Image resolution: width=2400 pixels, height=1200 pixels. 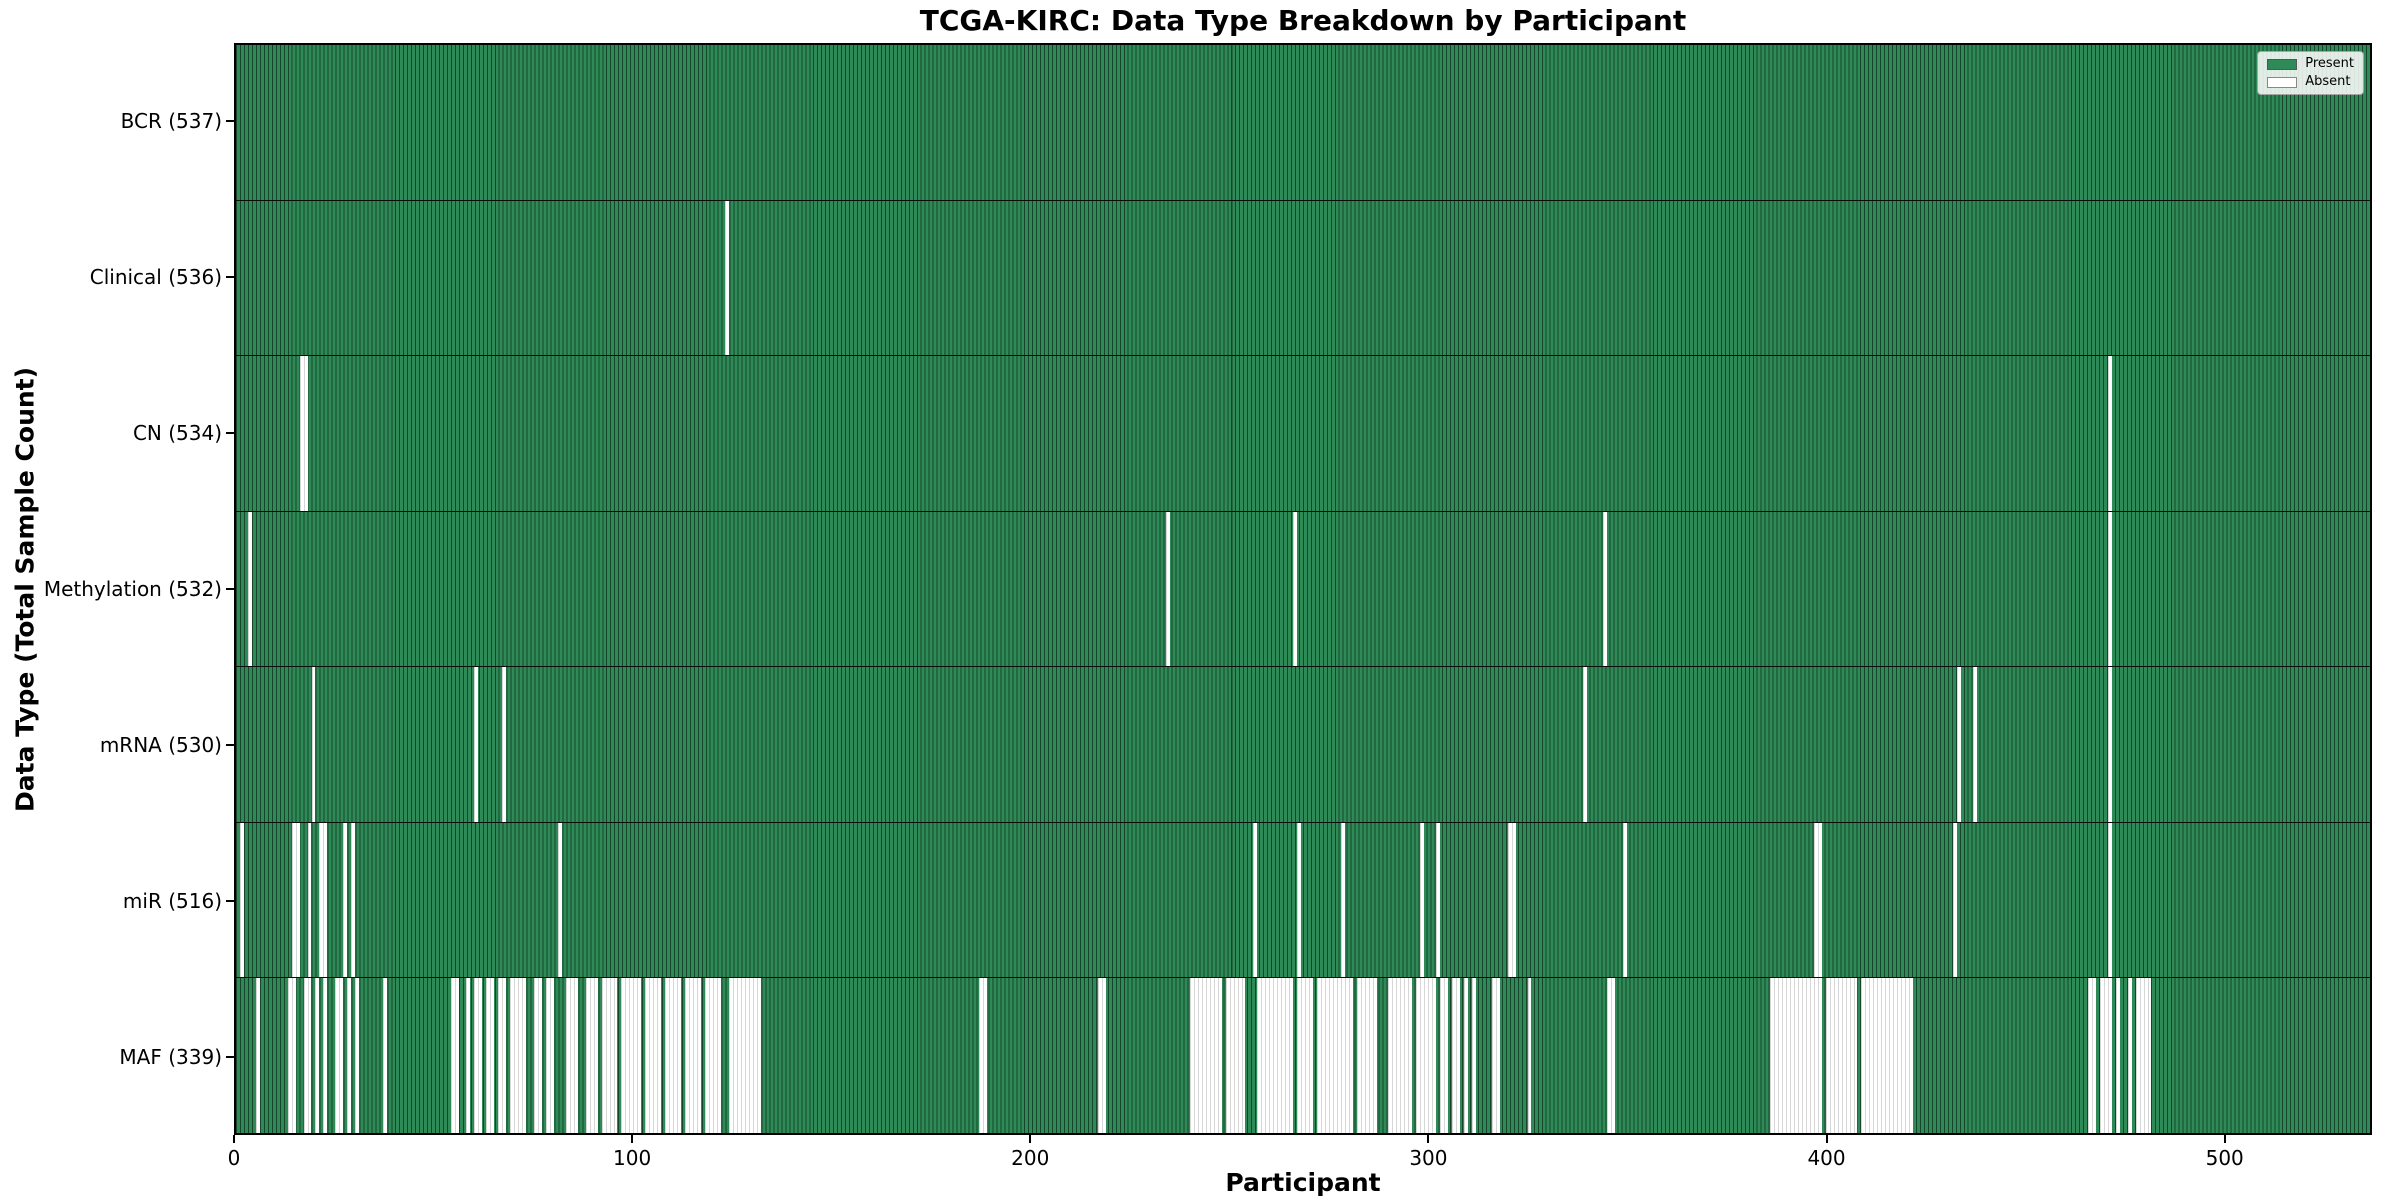 I want to click on x-tick-label-300: 300, so click(x=1428, y=1158).